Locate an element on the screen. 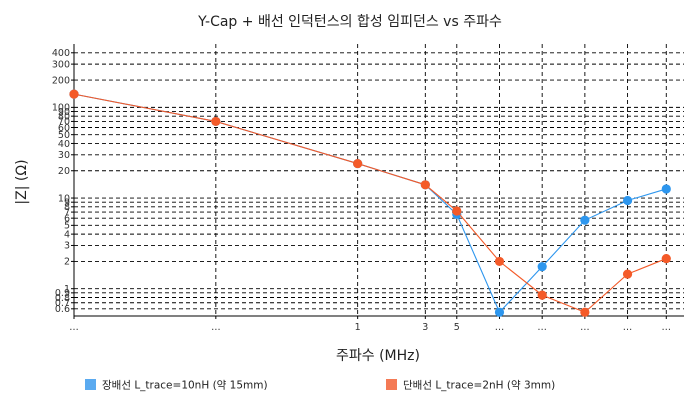  y-tick-label: 90 is located at coordinates (64, 112).